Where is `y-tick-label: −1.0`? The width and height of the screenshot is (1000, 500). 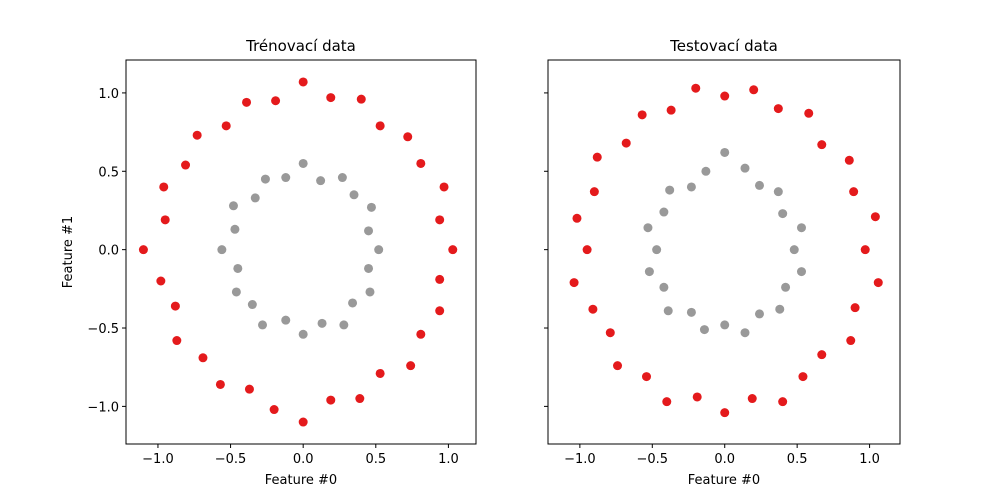 y-tick-label: −1.0 is located at coordinates (103, 407).